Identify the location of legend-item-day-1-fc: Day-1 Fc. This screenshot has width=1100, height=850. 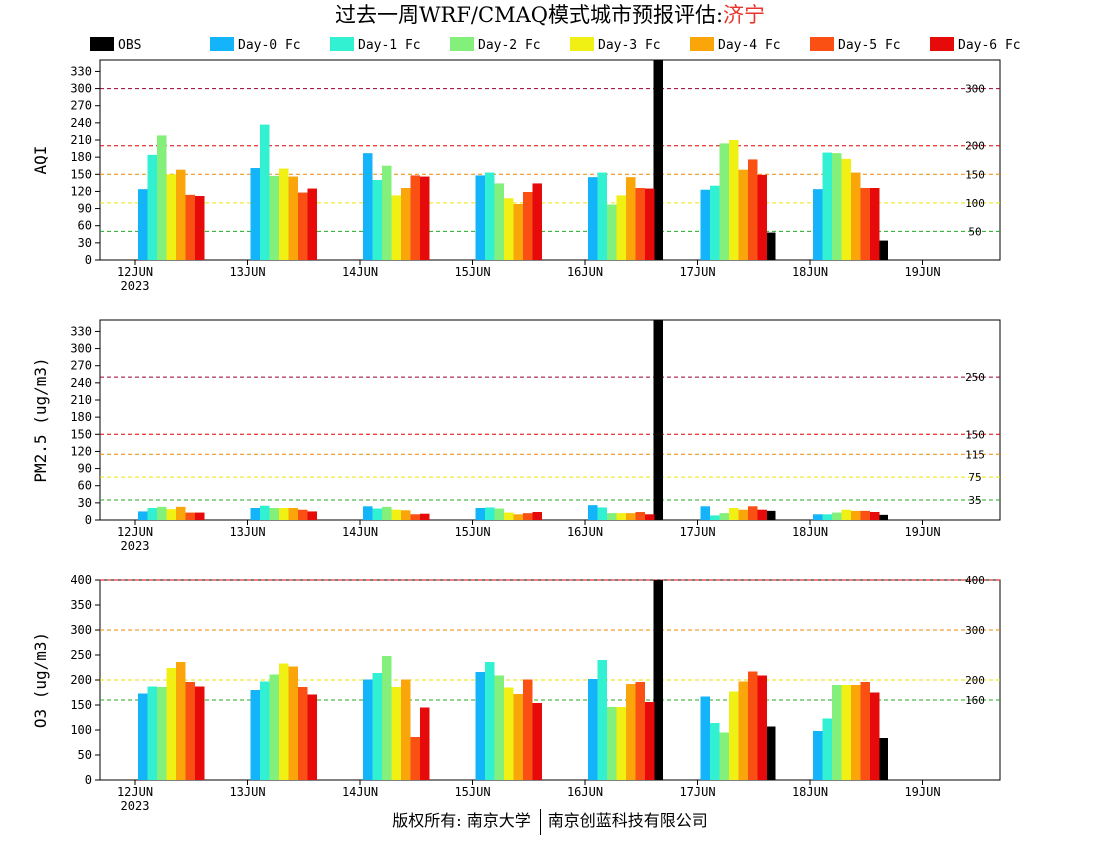
(375, 45).